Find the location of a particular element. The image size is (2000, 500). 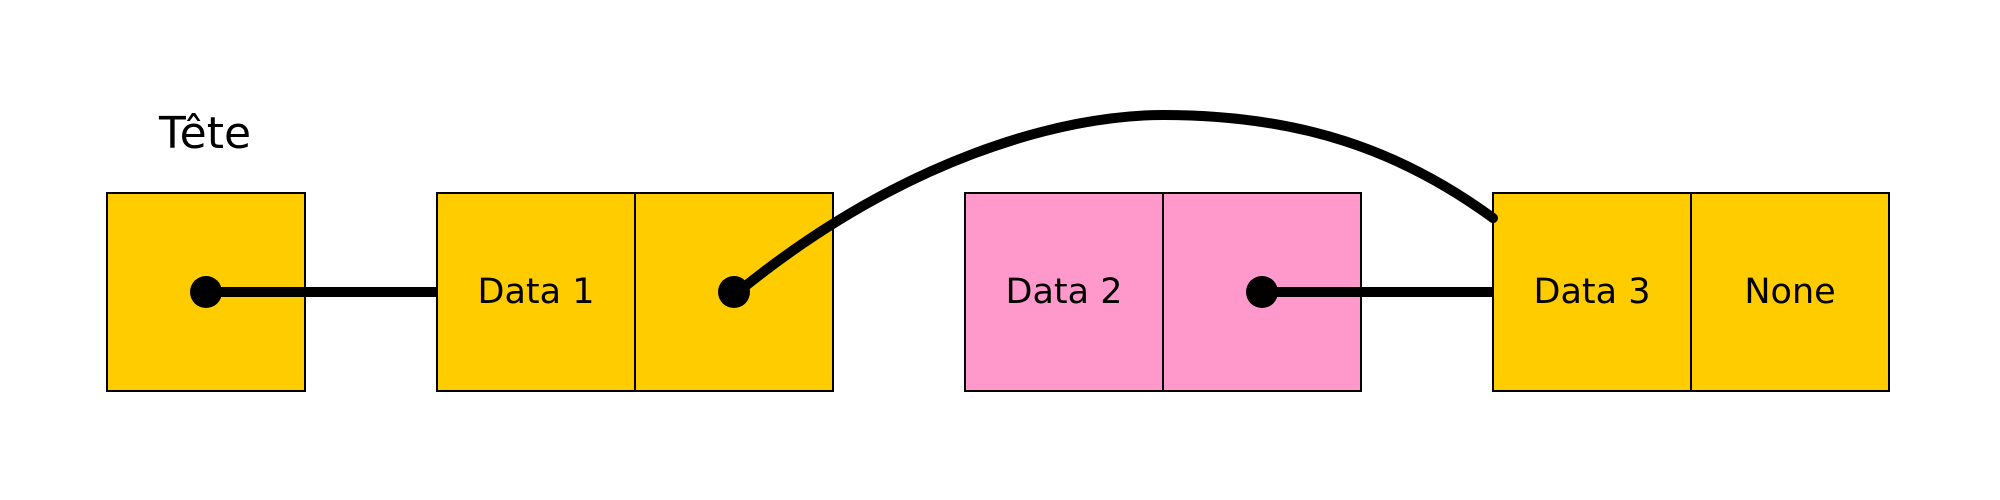

node-3-next-cell is located at coordinates (1790, 292).